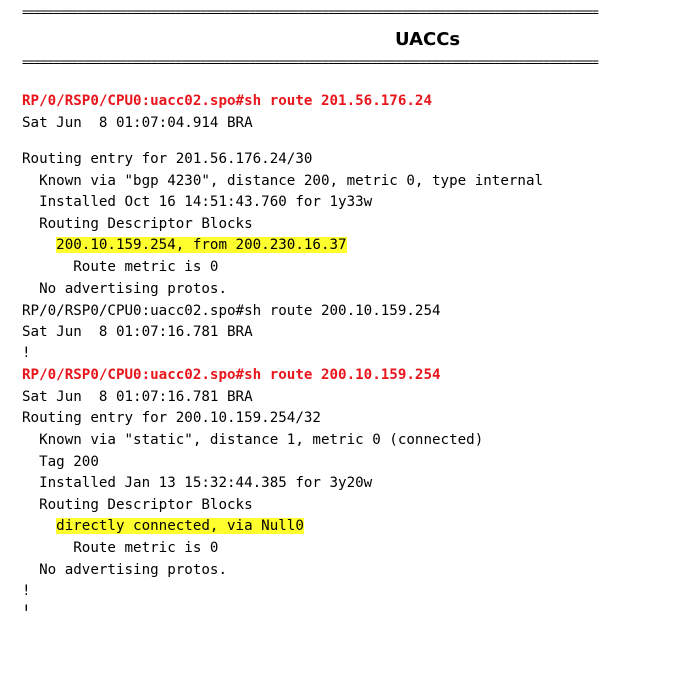  I want to click on line-text: Sat Jun 8 01:07:04.914 BRA, so click(137, 123).